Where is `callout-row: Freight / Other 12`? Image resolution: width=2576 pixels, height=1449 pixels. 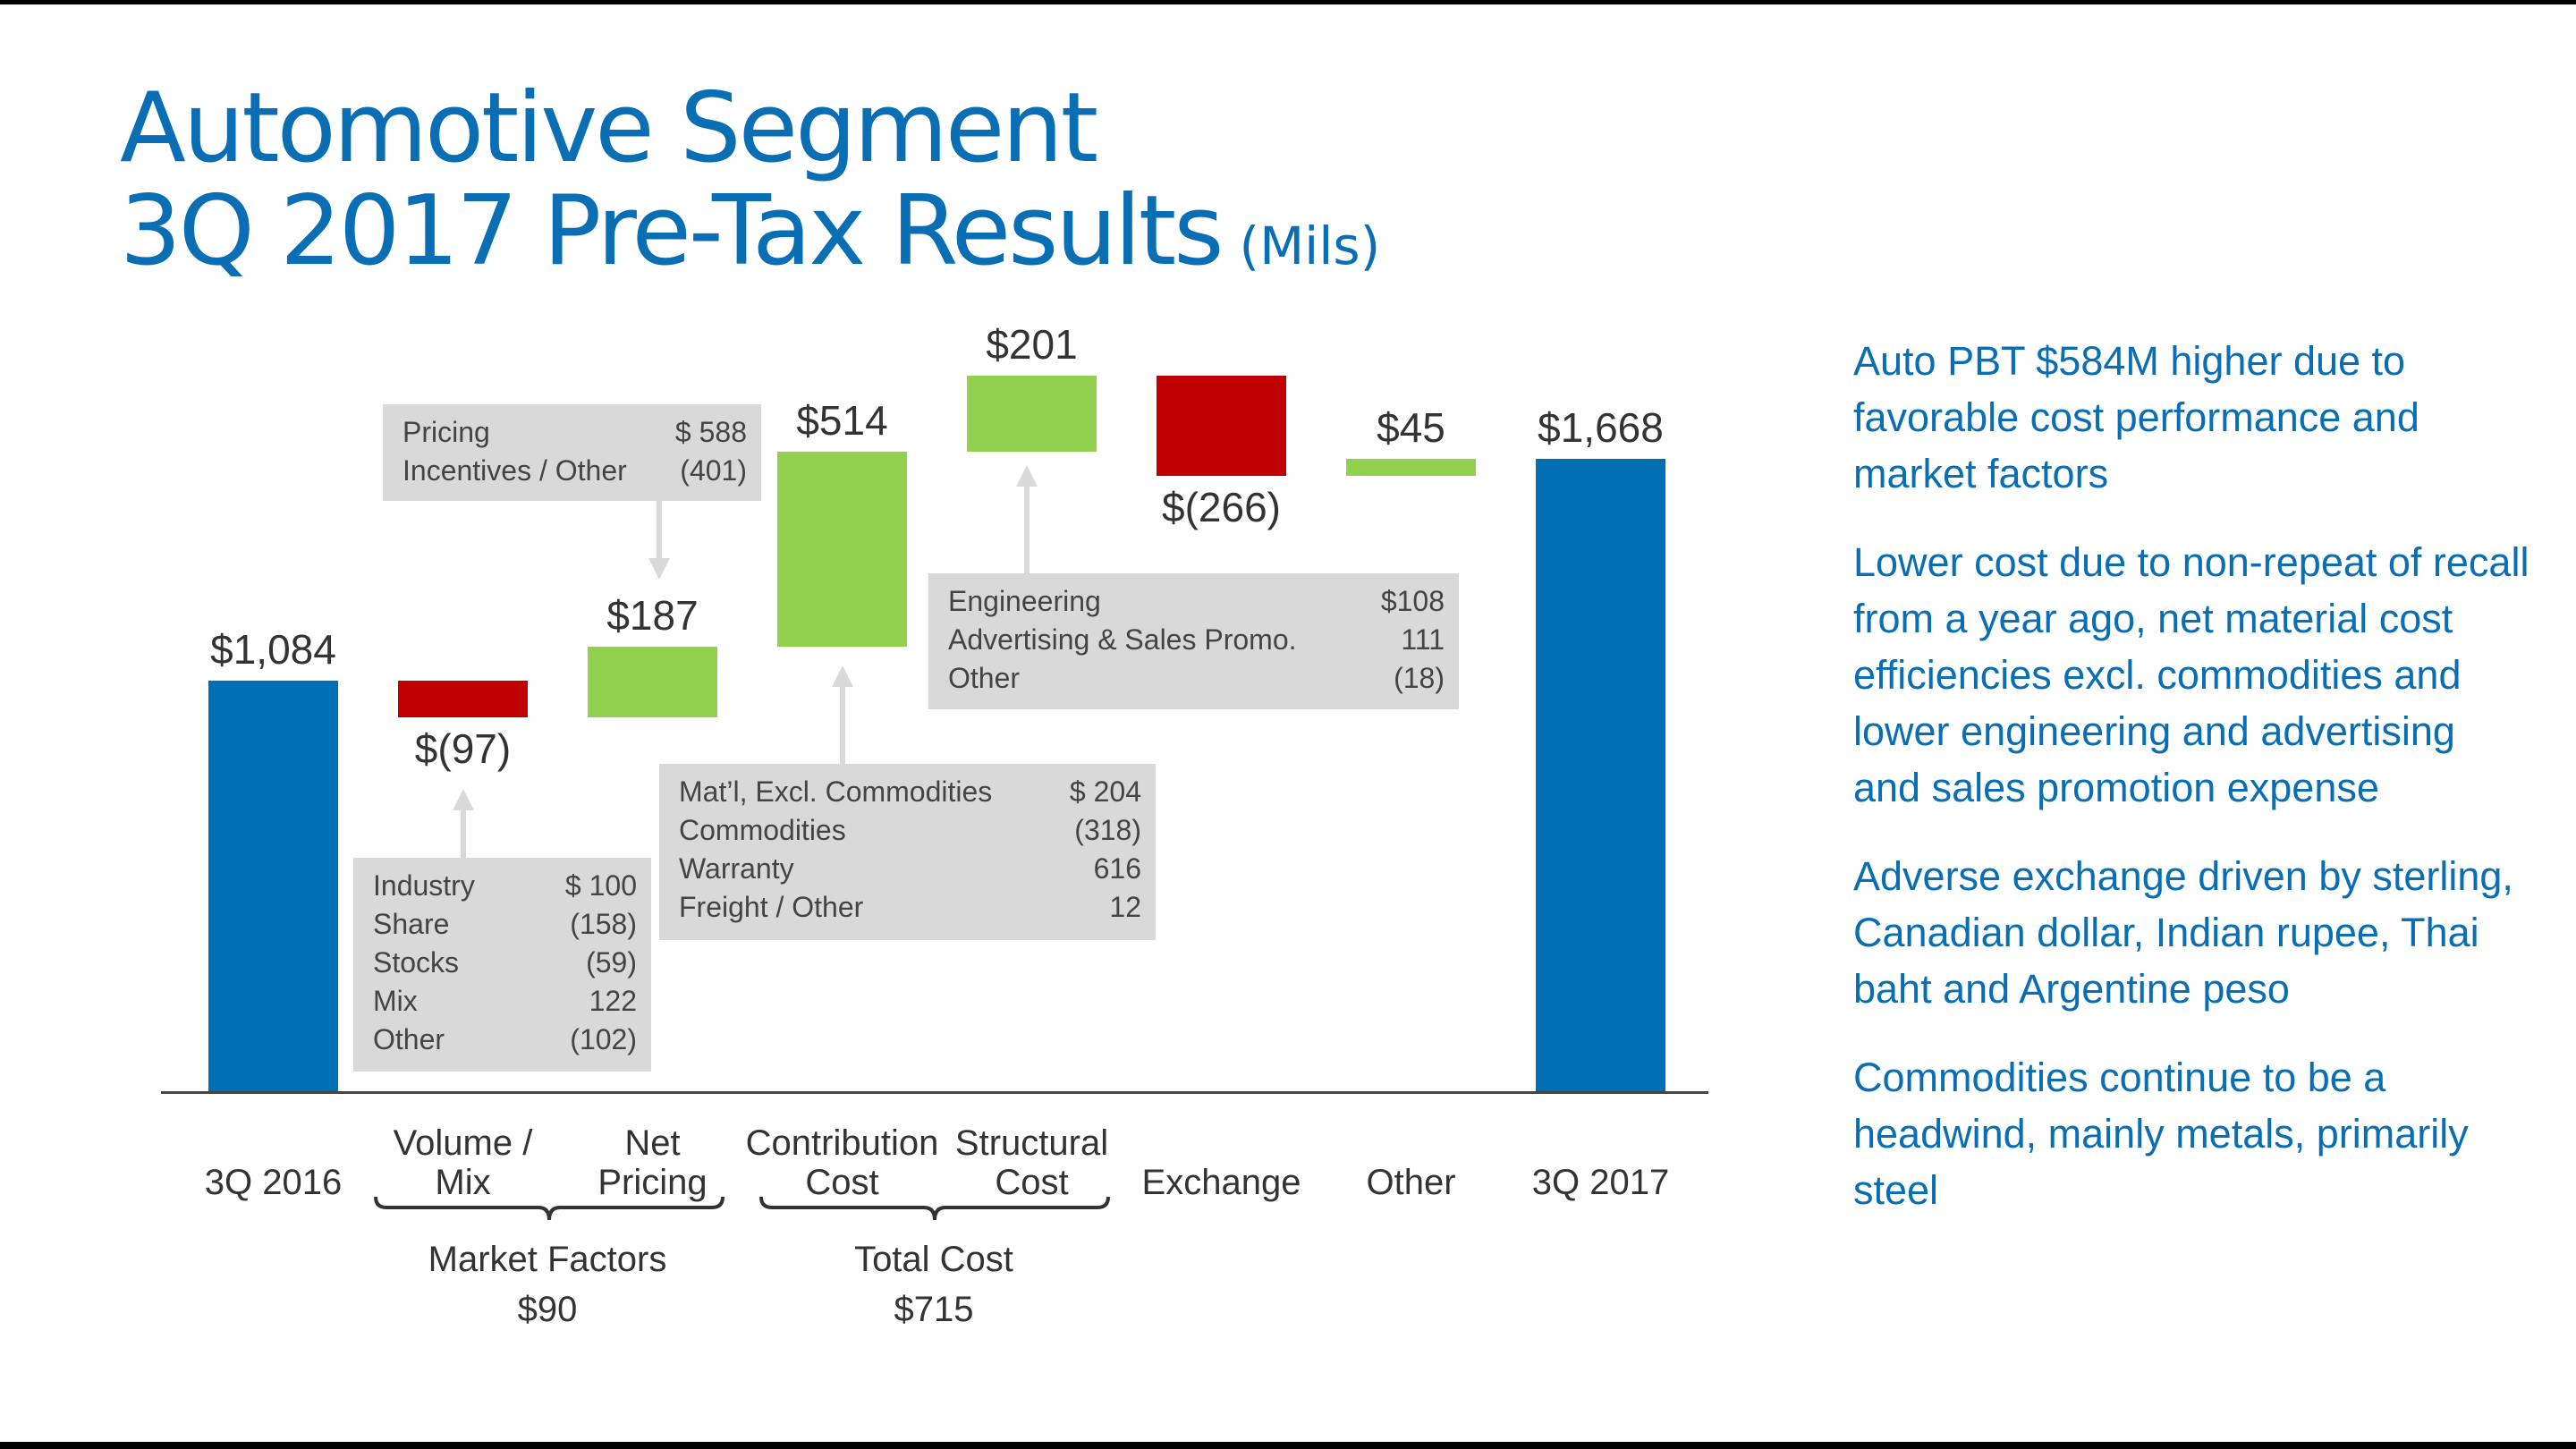 callout-row: Freight / Other 12 is located at coordinates (910, 907).